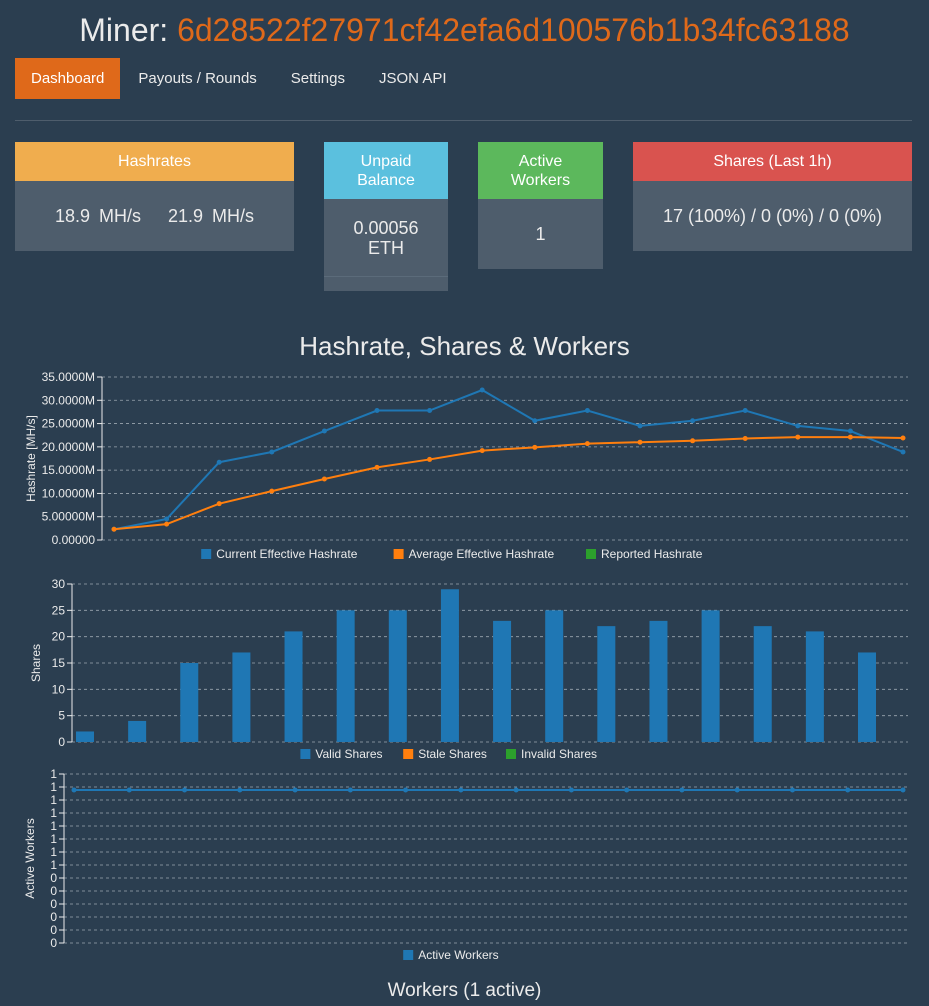 This screenshot has width=929, height=1006. What do you see at coordinates (458, 955) in the screenshot?
I see `legend-label: Active Workers` at bounding box center [458, 955].